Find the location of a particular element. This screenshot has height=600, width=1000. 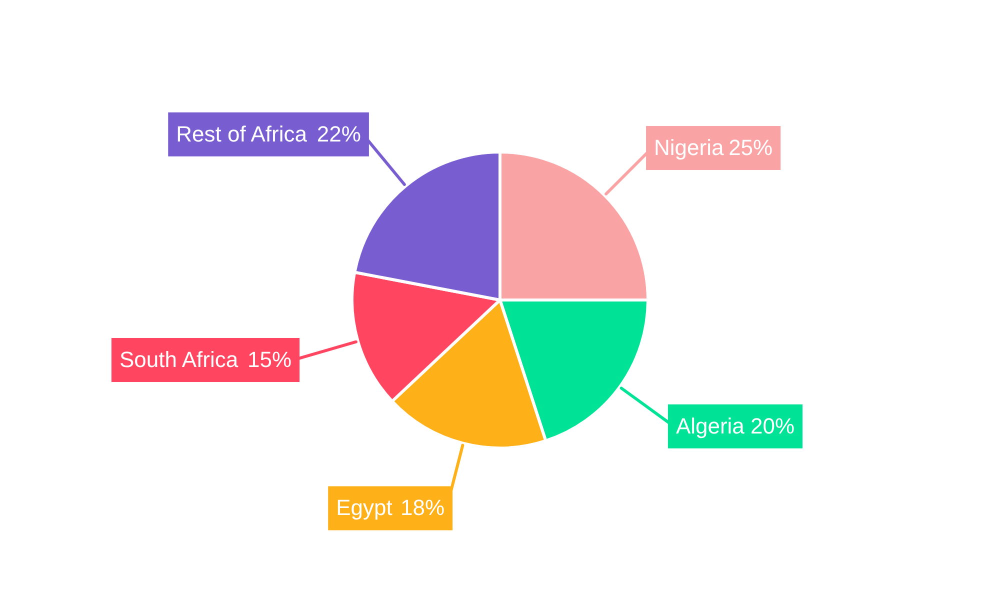

data-label: 20% is located at coordinates (772, 425).